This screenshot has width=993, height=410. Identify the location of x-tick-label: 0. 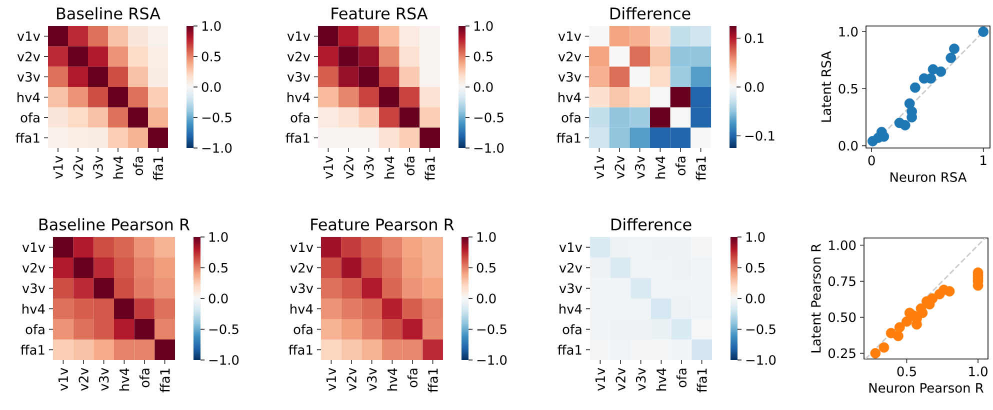
(871, 161).